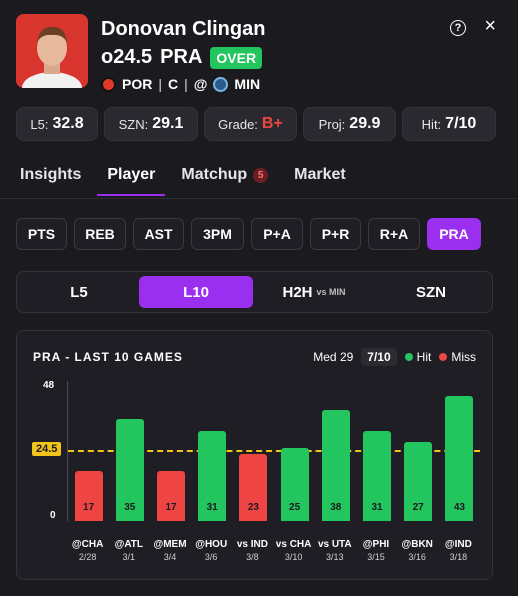 The image size is (518, 596). What do you see at coordinates (88, 496) in the screenshot?
I see `bar--cha: 17` at bounding box center [88, 496].